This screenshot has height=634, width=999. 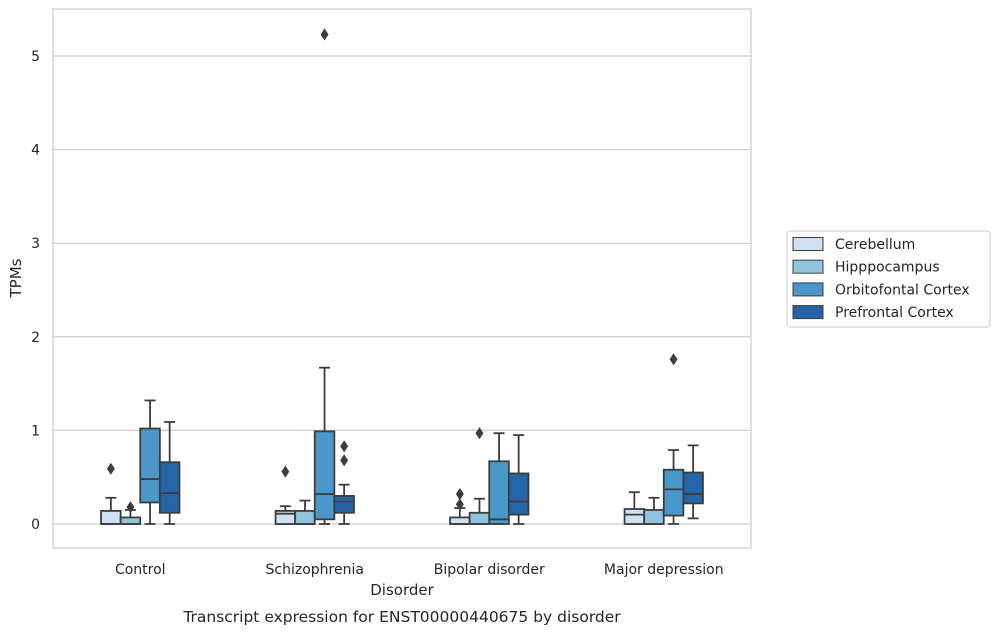 What do you see at coordinates (35, 244) in the screenshot?
I see `y-tick-label-3: 3` at bounding box center [35, 244].